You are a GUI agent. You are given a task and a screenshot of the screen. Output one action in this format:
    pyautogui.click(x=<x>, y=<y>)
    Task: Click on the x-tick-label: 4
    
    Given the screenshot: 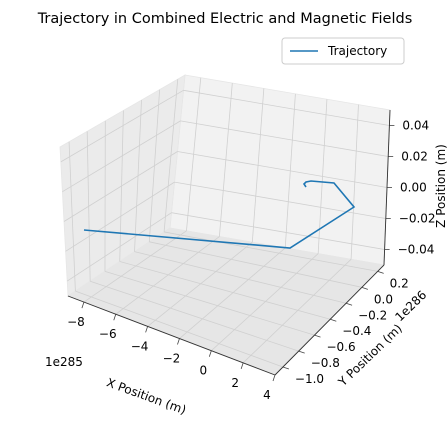 What is the action you would take?
    pyautogui.click(x=267, y=395)
    